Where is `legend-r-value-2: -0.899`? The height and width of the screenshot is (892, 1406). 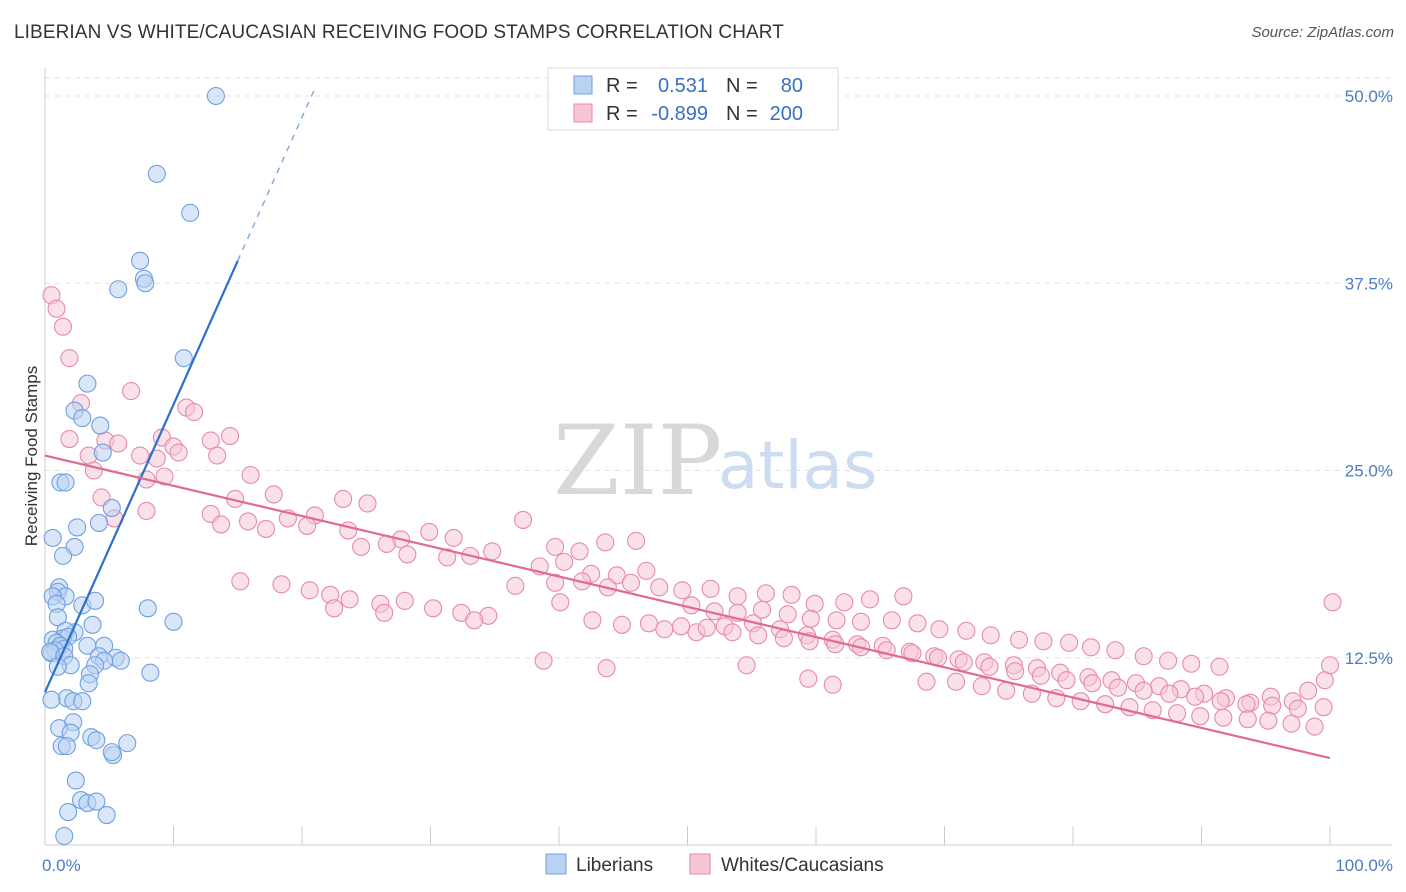
legend-r-value-2: -0.899 is located at coordinates (679, 114).